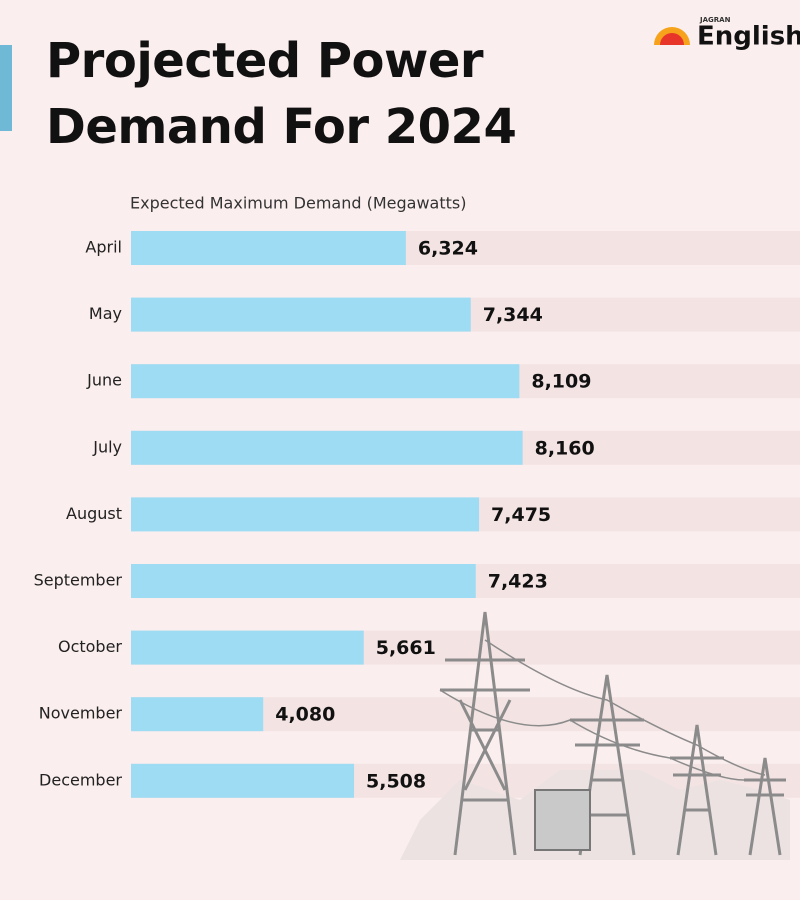 This screenshot has width=800, height=900. I want to click on chart-title: Projected Power Demand For 2024, so click(281, 94).